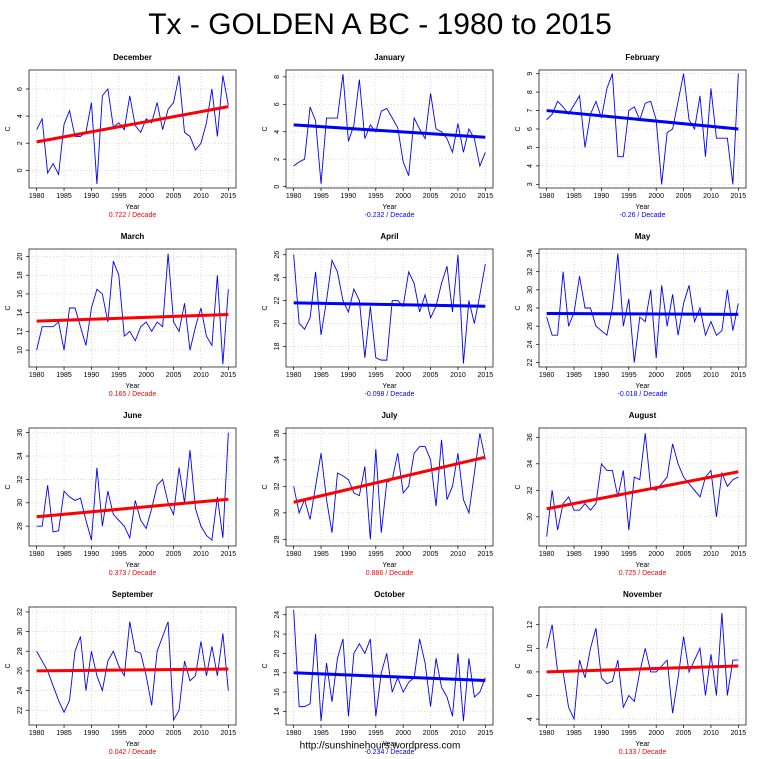  What do you see at coordinates (530, 625) in the screenshot?
I see `y-tick-label: 12` at bounding box center [530, 625].